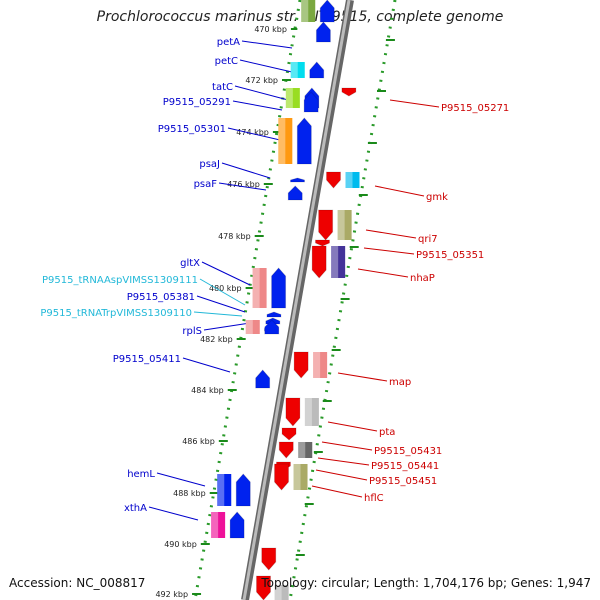  What do you see at coordinates (225, 288) in the screenshot?
I see `tick-label: 480 kbp` at bounding box center [225, 288].